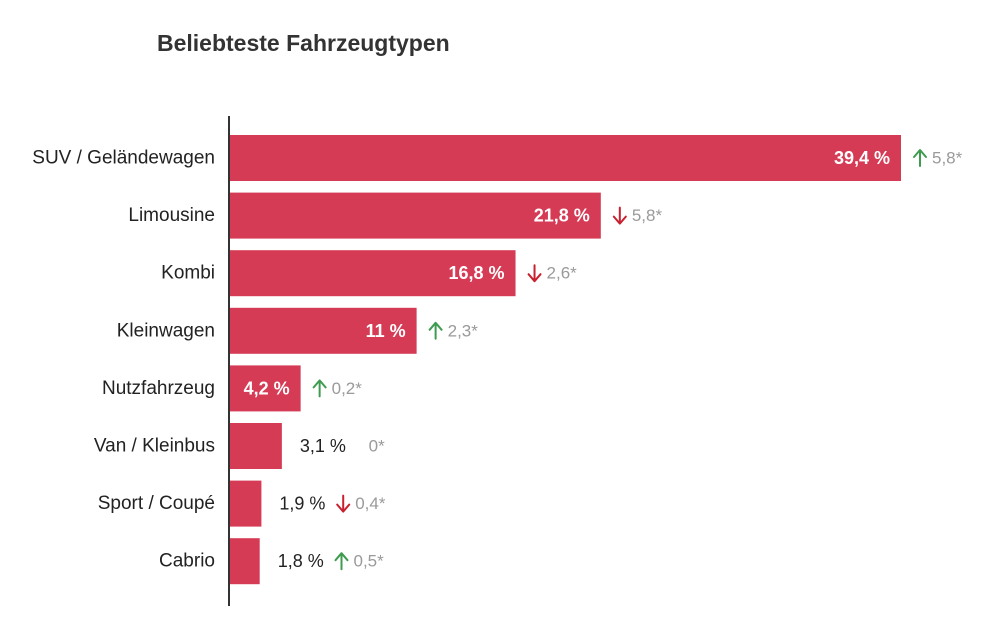 This screenshot has height=642, width=998. I want to click on category-label: Kombi, so click(188, 273).